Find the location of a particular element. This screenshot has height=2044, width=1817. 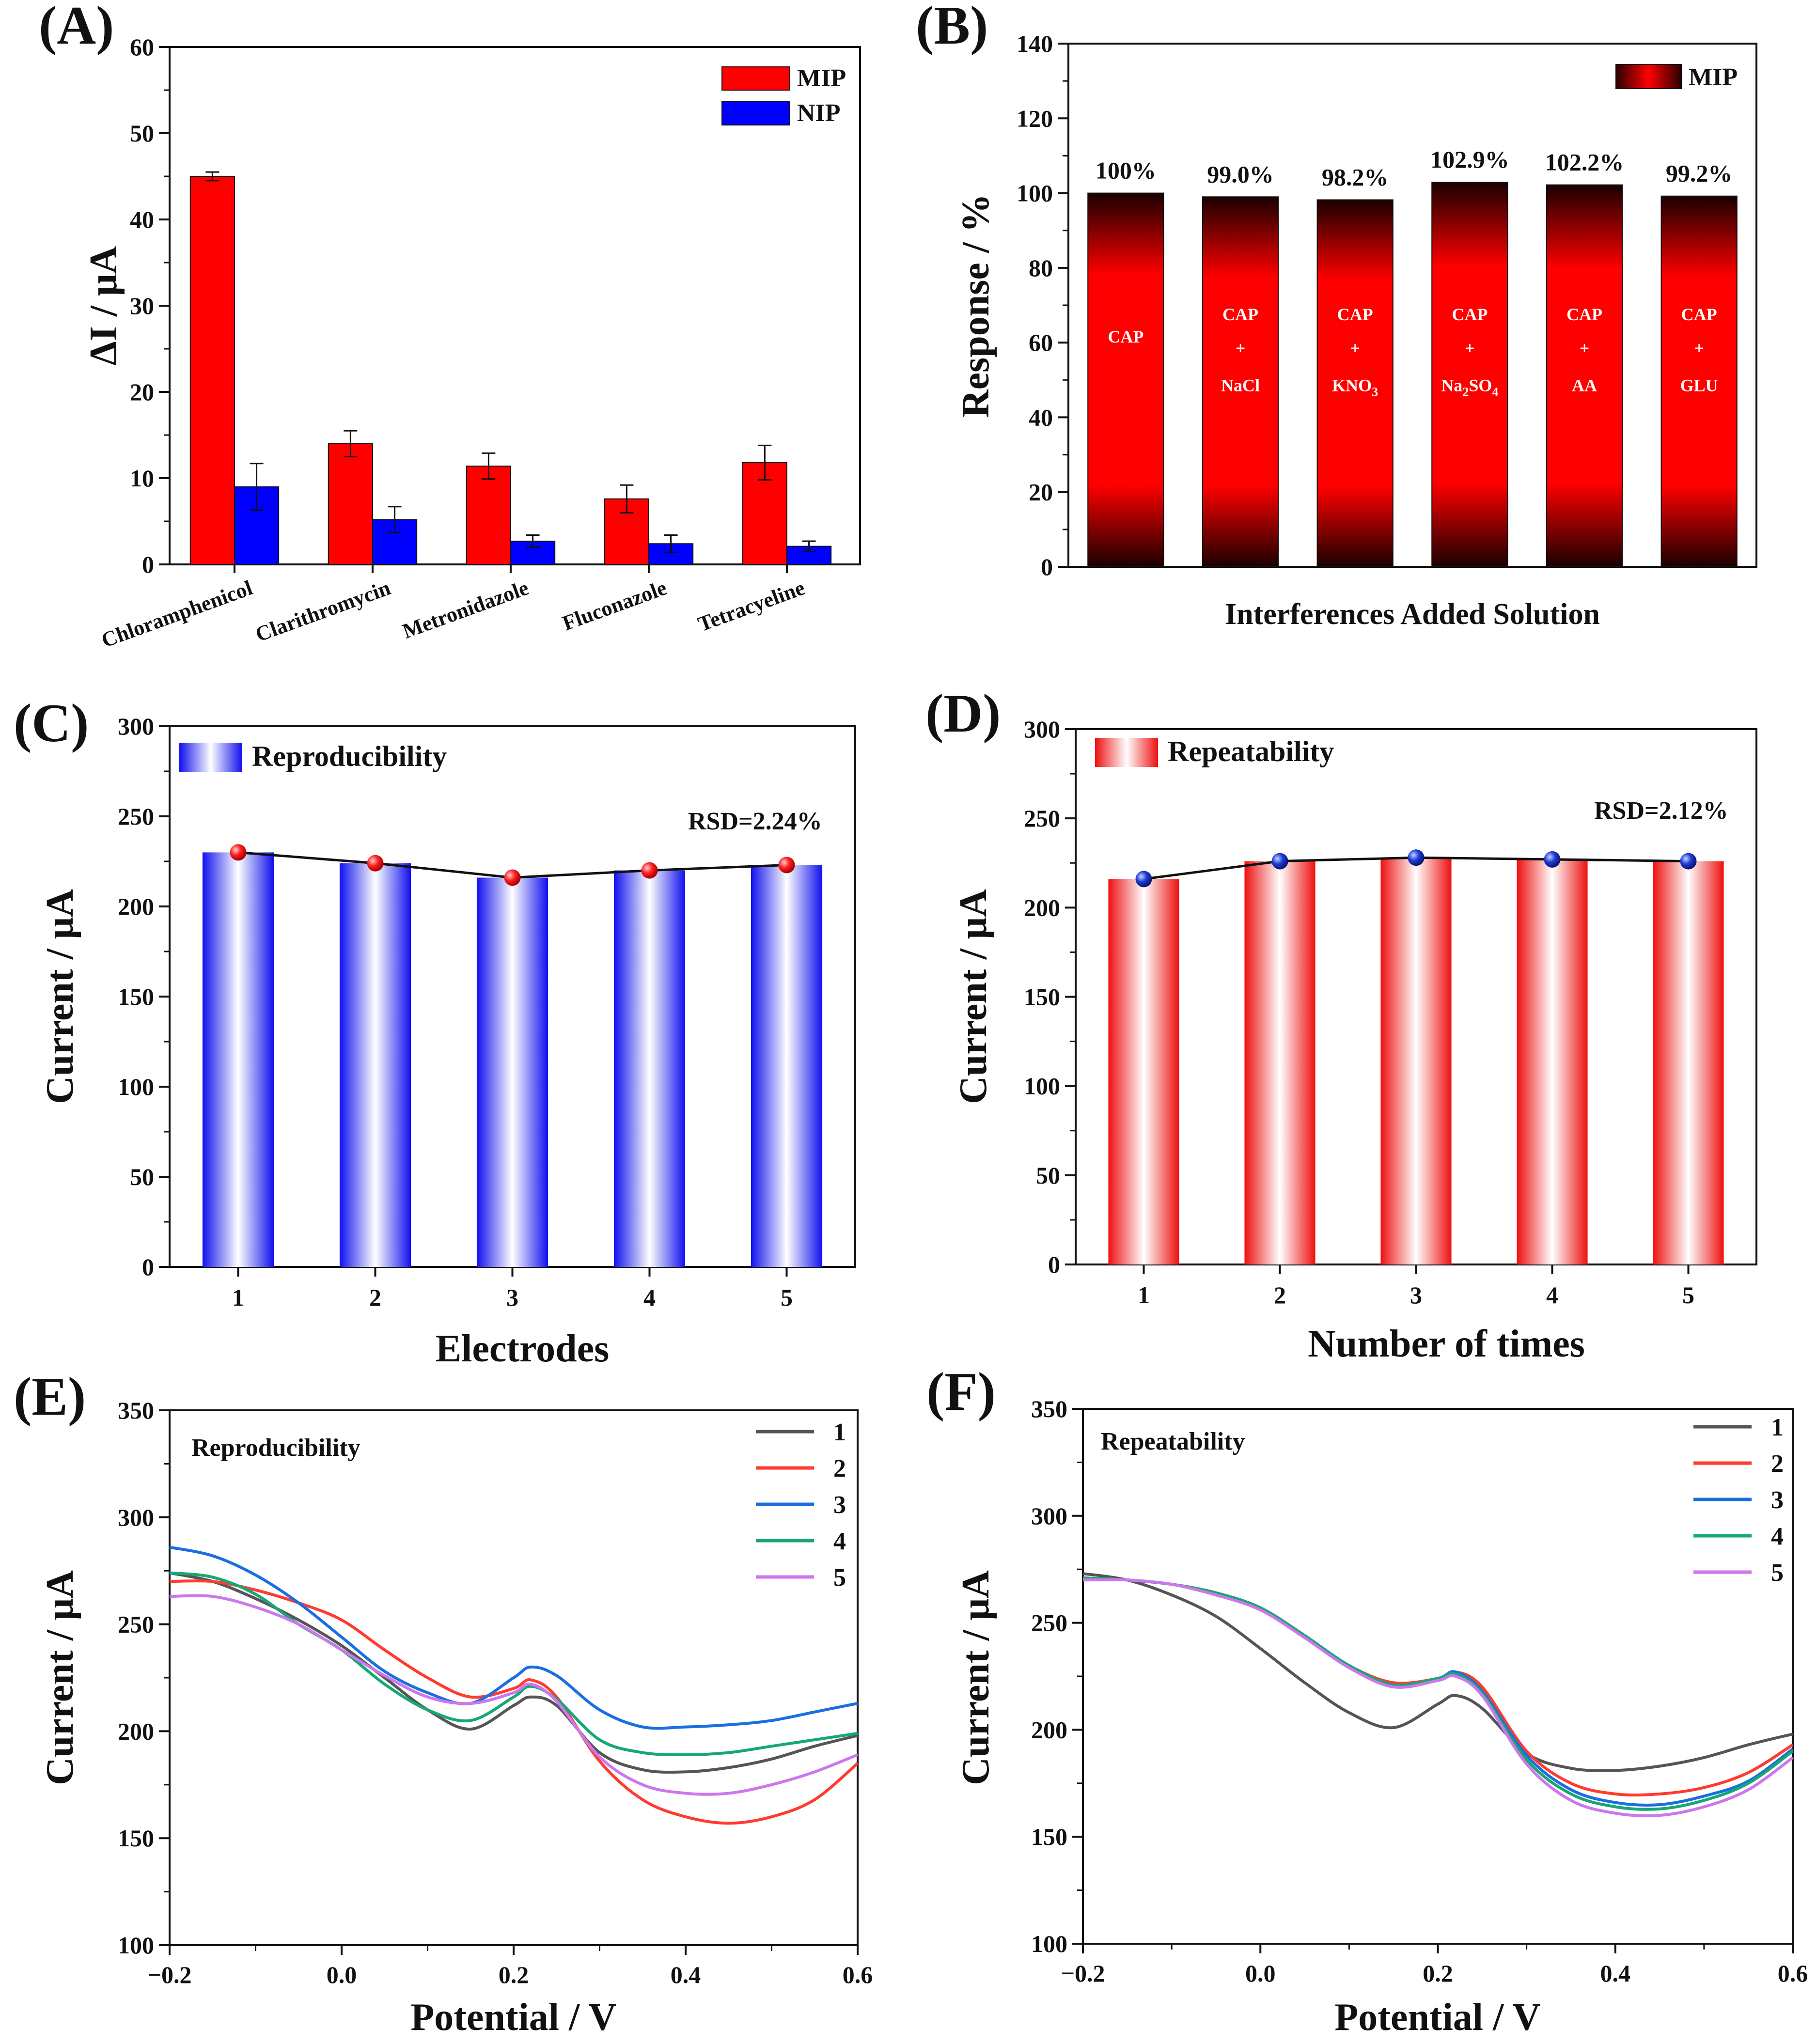

bar-nip-chloramphenicol is located at coordinates (257, 525).